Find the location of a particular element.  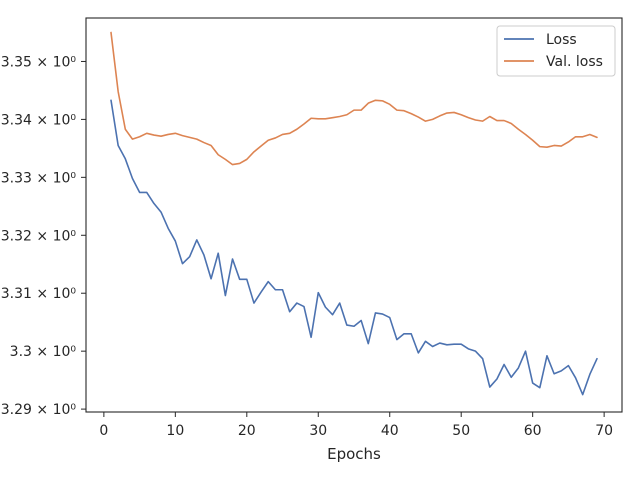

y-tick-label: 3.31 × 10⁰ is located at coordinates (39, 294).